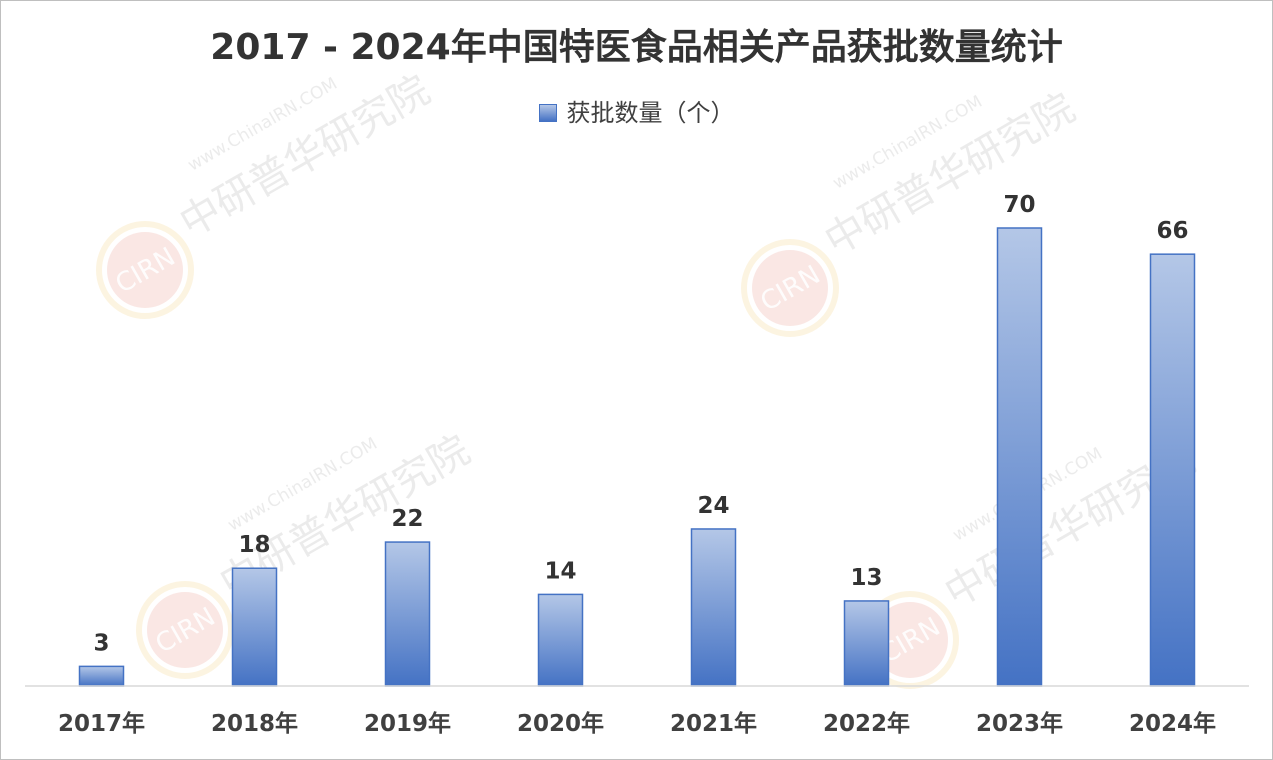 The width and height of the screenshot is (1273, 760). What do you see at coordinates (1019, 205) in the screenshot?
I see `data-label-6: 70` at bounding box center [1019, 205].